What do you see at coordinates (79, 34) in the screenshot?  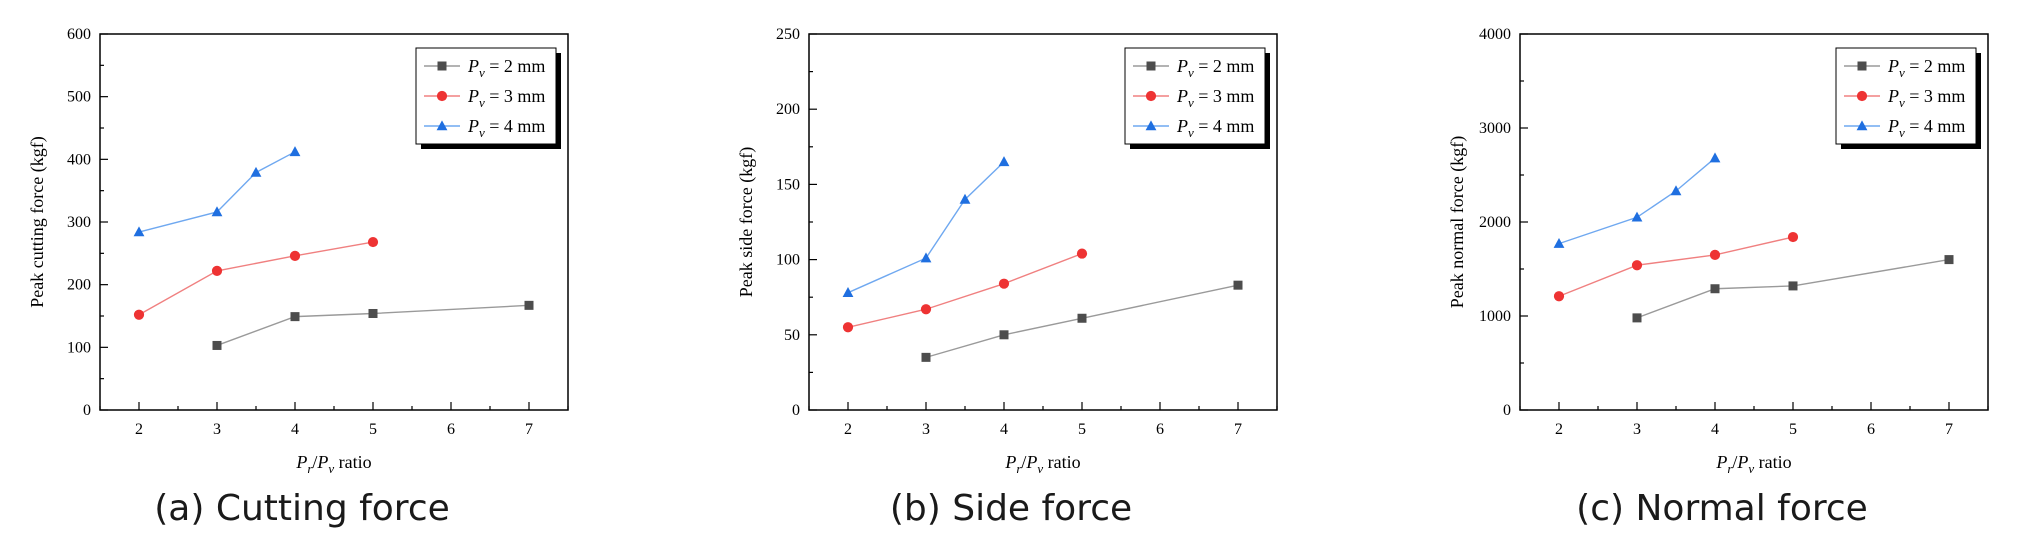 I see `y-tick-label: 600` at bounding box center [79, 34].